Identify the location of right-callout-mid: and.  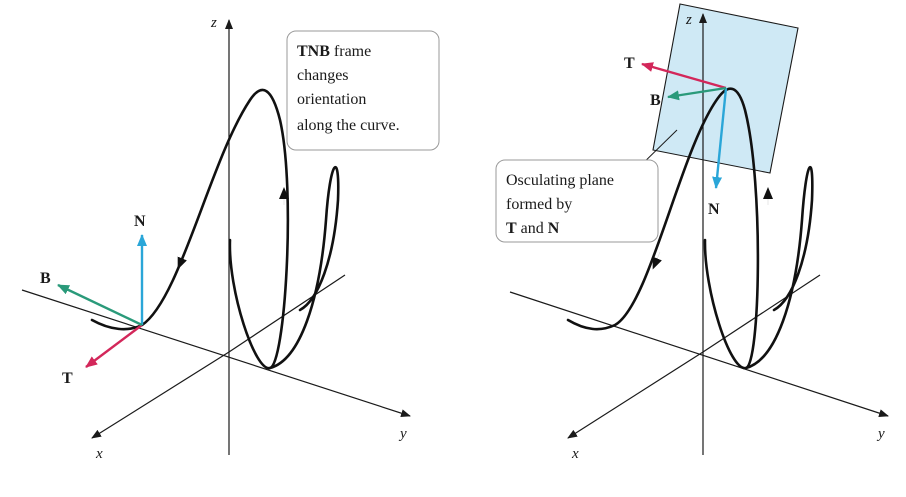
(532, 228).